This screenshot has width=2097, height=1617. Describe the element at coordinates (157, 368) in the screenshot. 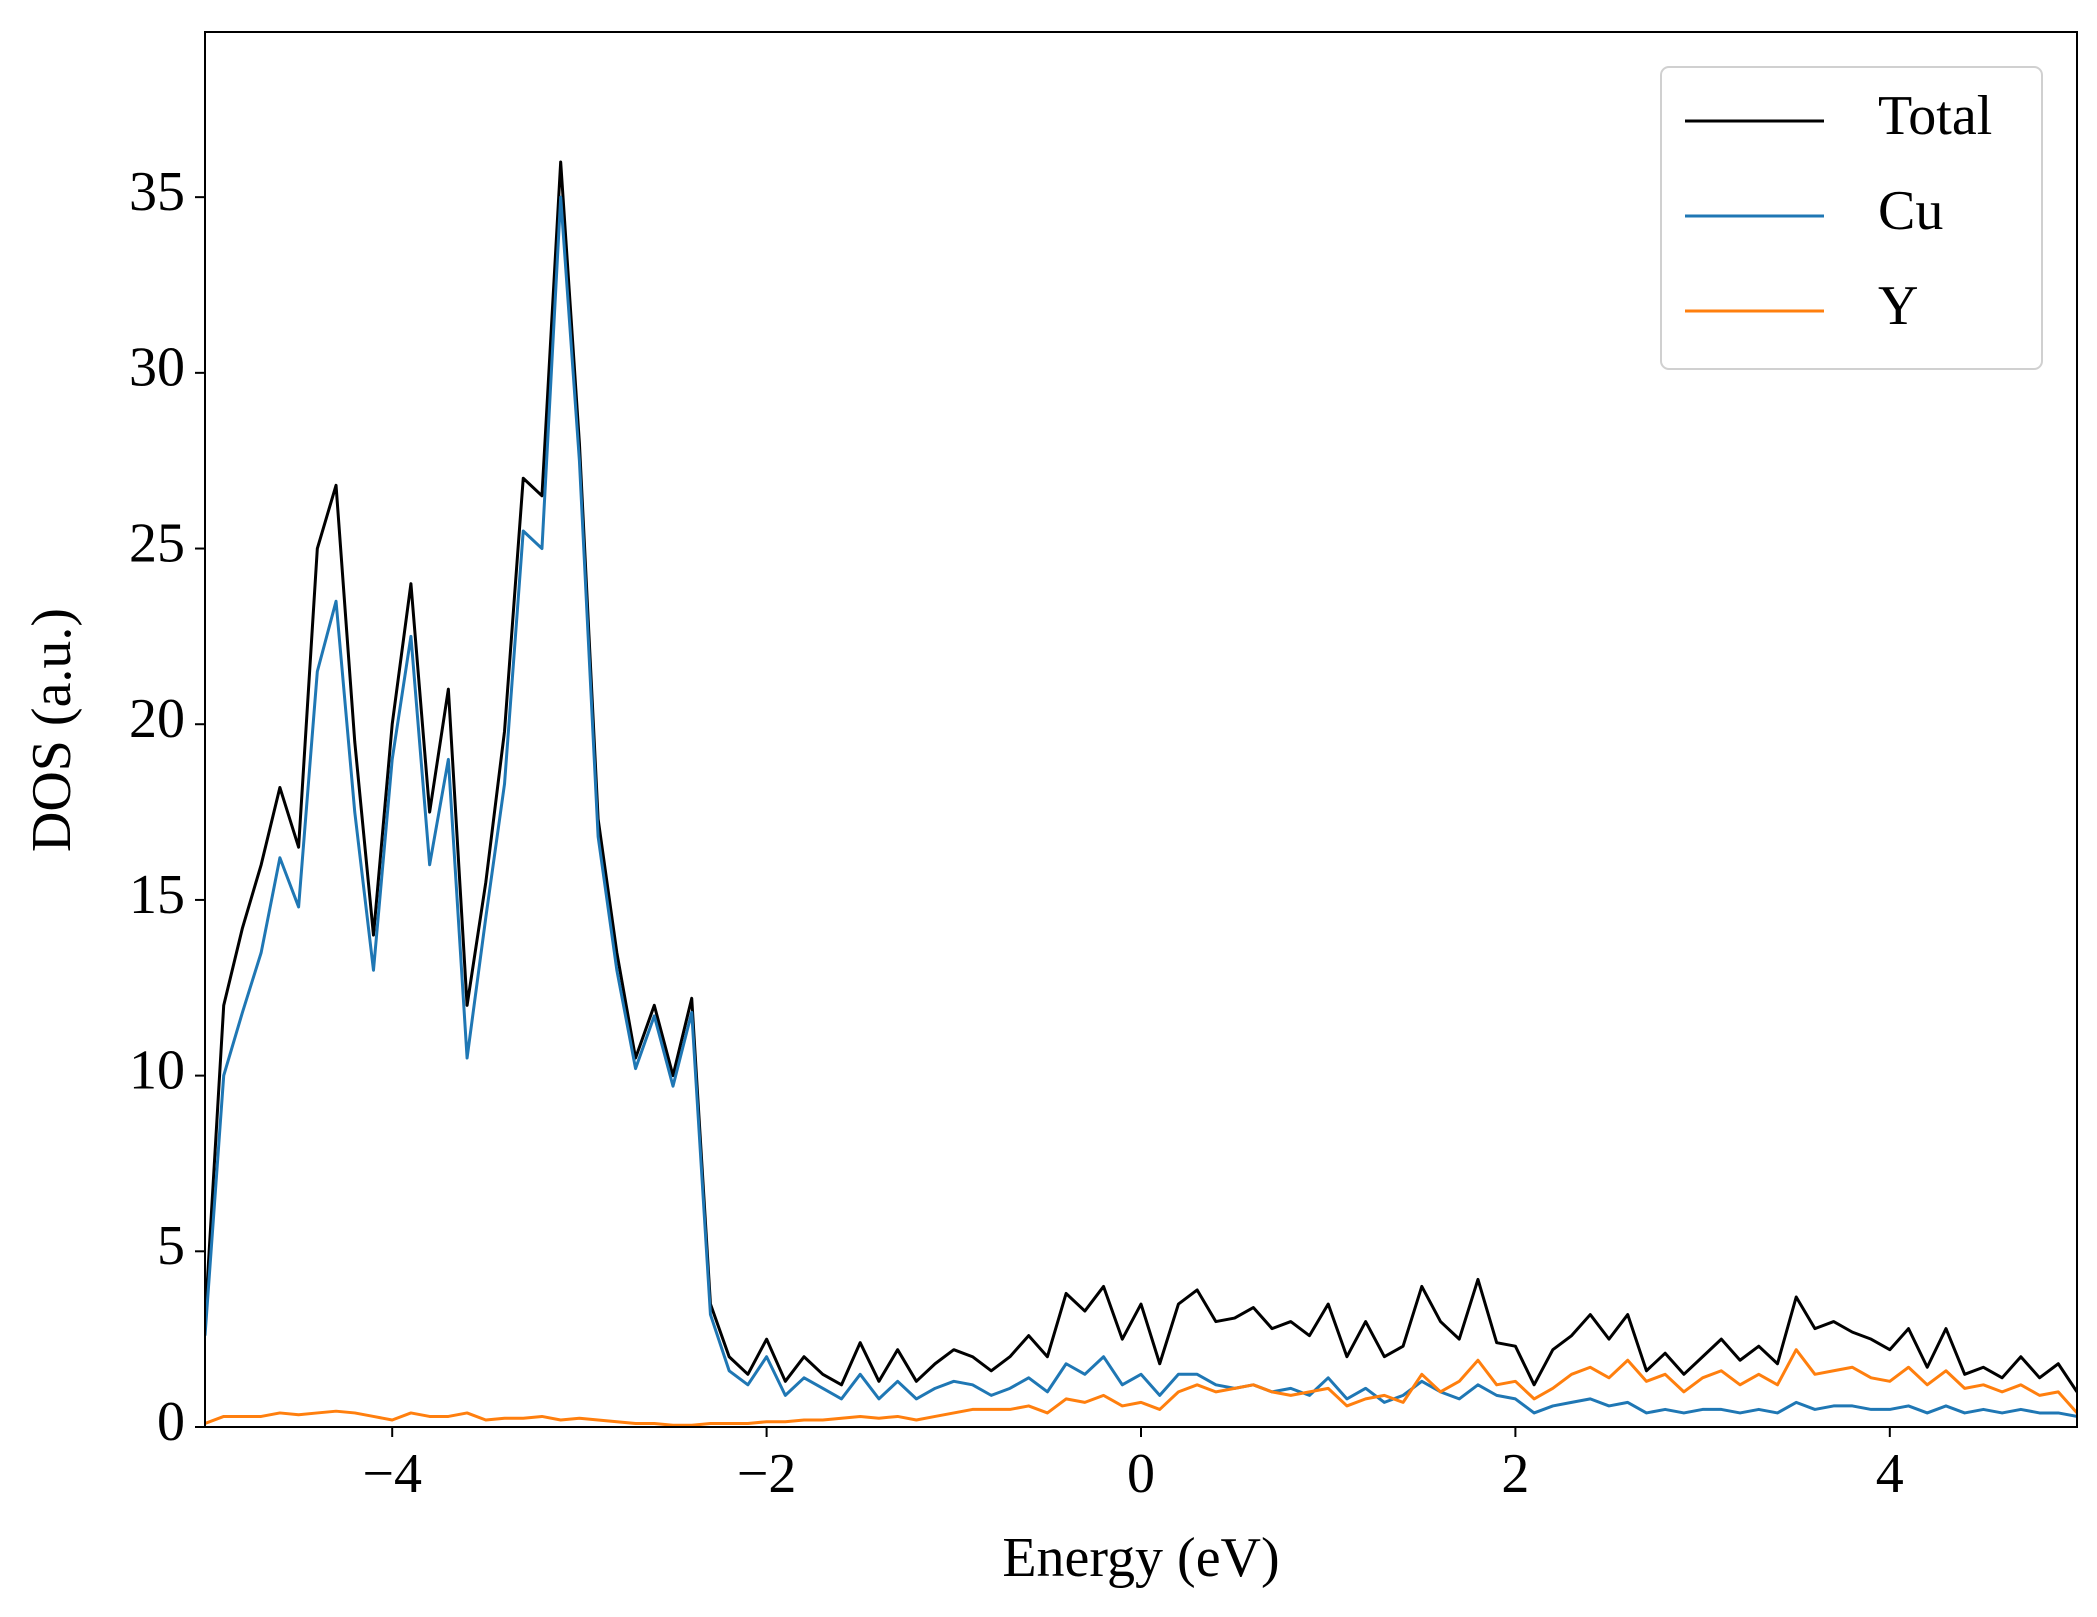

I see `y-tick-label: 30` at that location.